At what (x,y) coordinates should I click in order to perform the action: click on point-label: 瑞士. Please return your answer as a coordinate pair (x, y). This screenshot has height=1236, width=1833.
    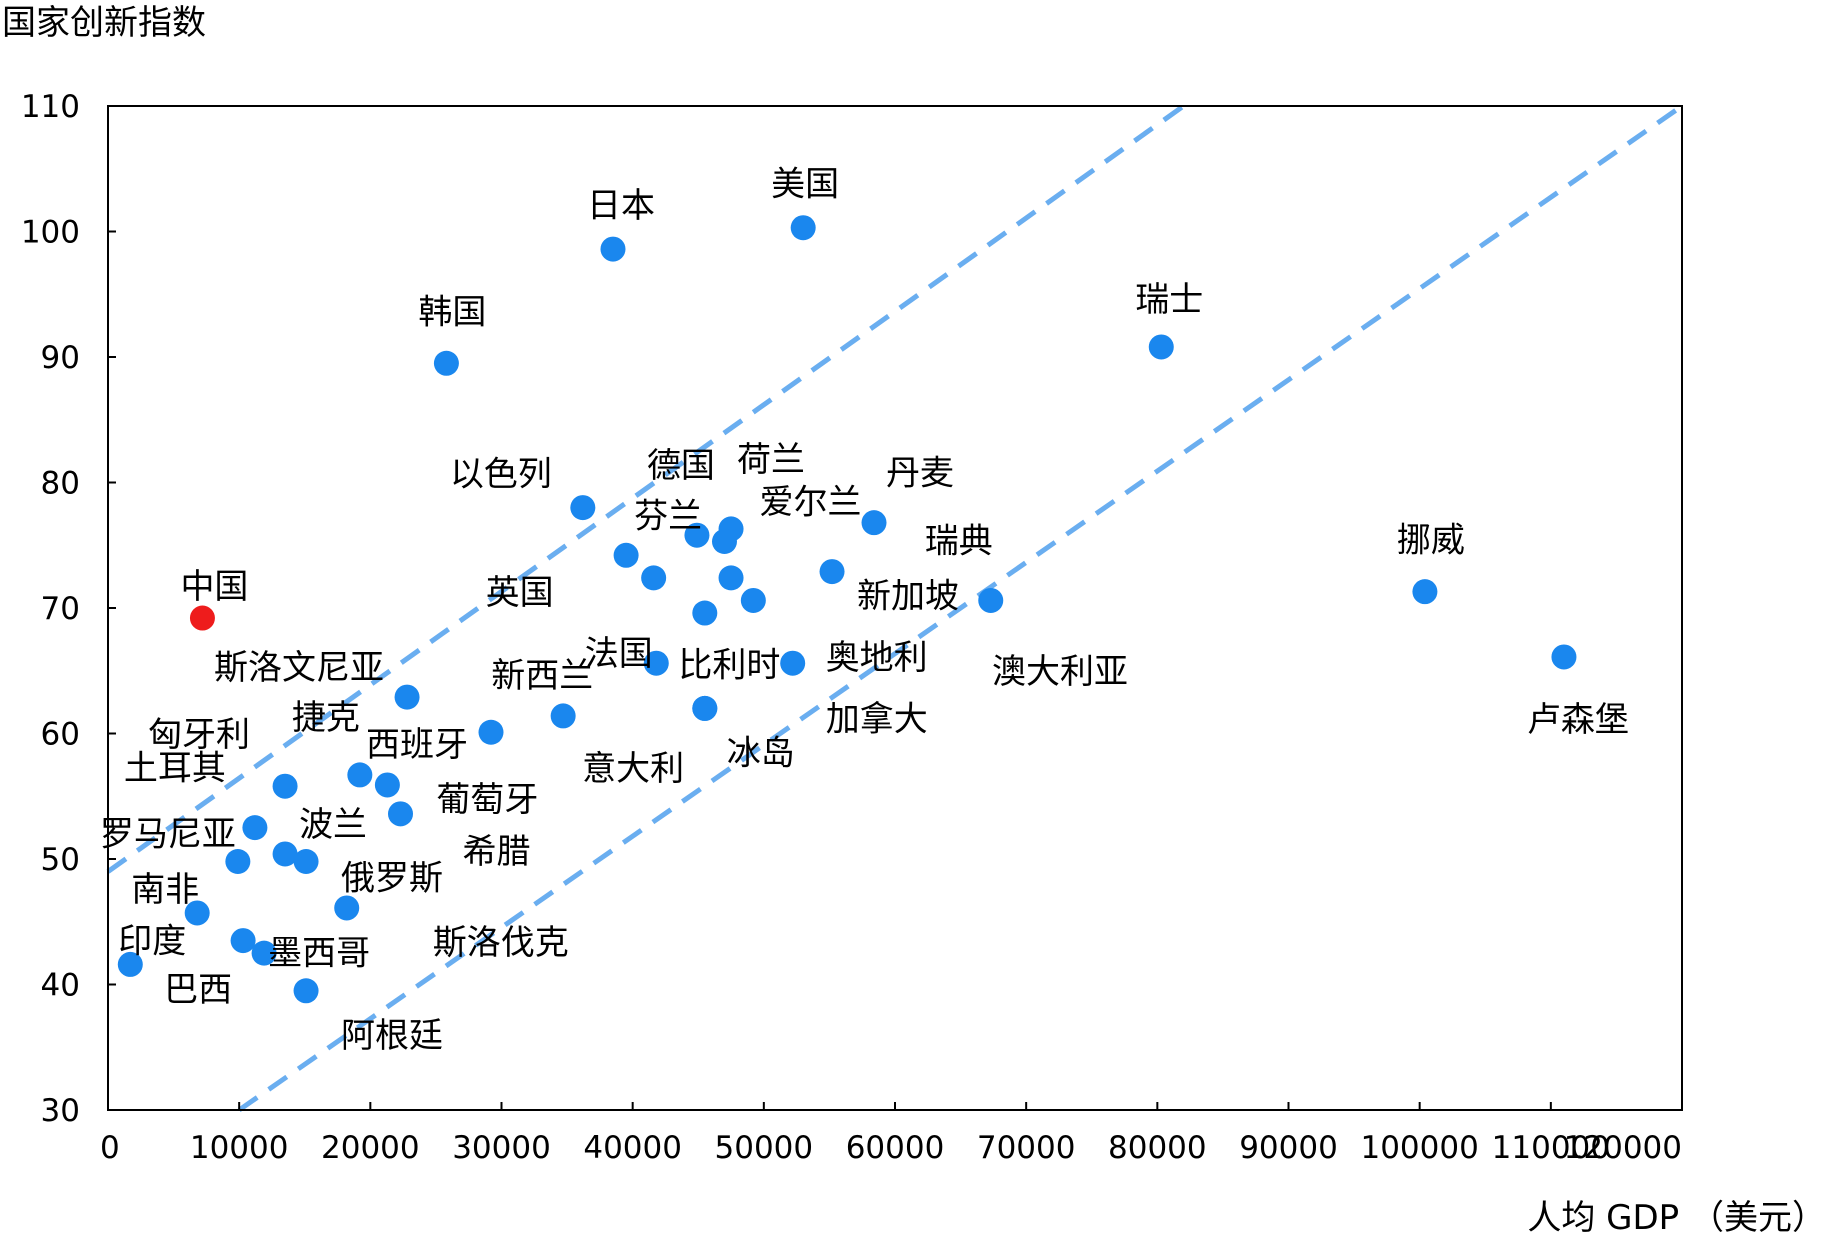
    Looking at the image, I should click on (1169, 300).